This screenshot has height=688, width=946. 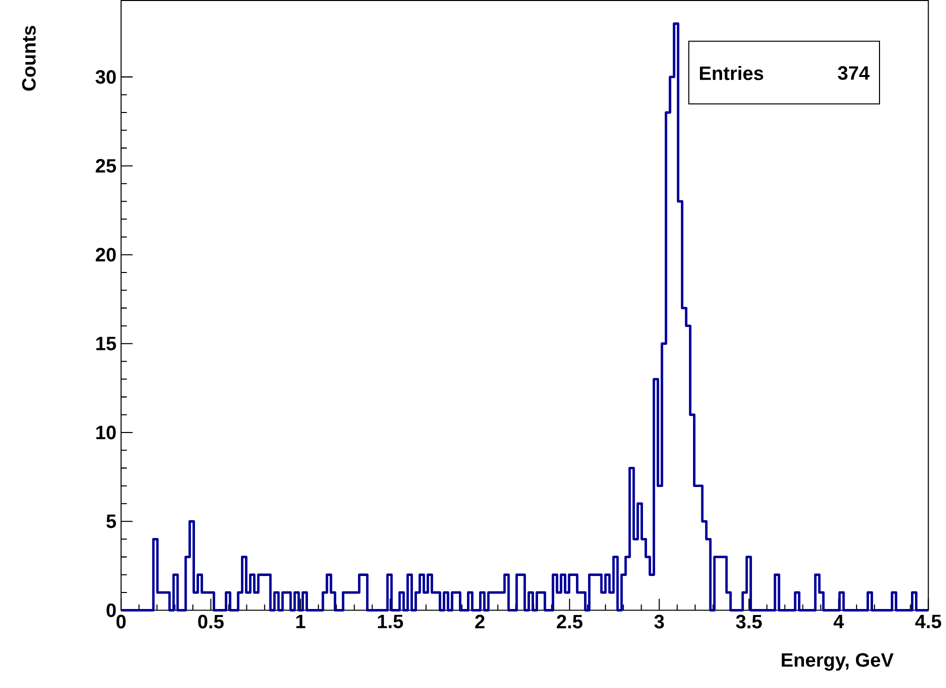 I want to click on x-tick-label: 2, so click(x=479, y=621).